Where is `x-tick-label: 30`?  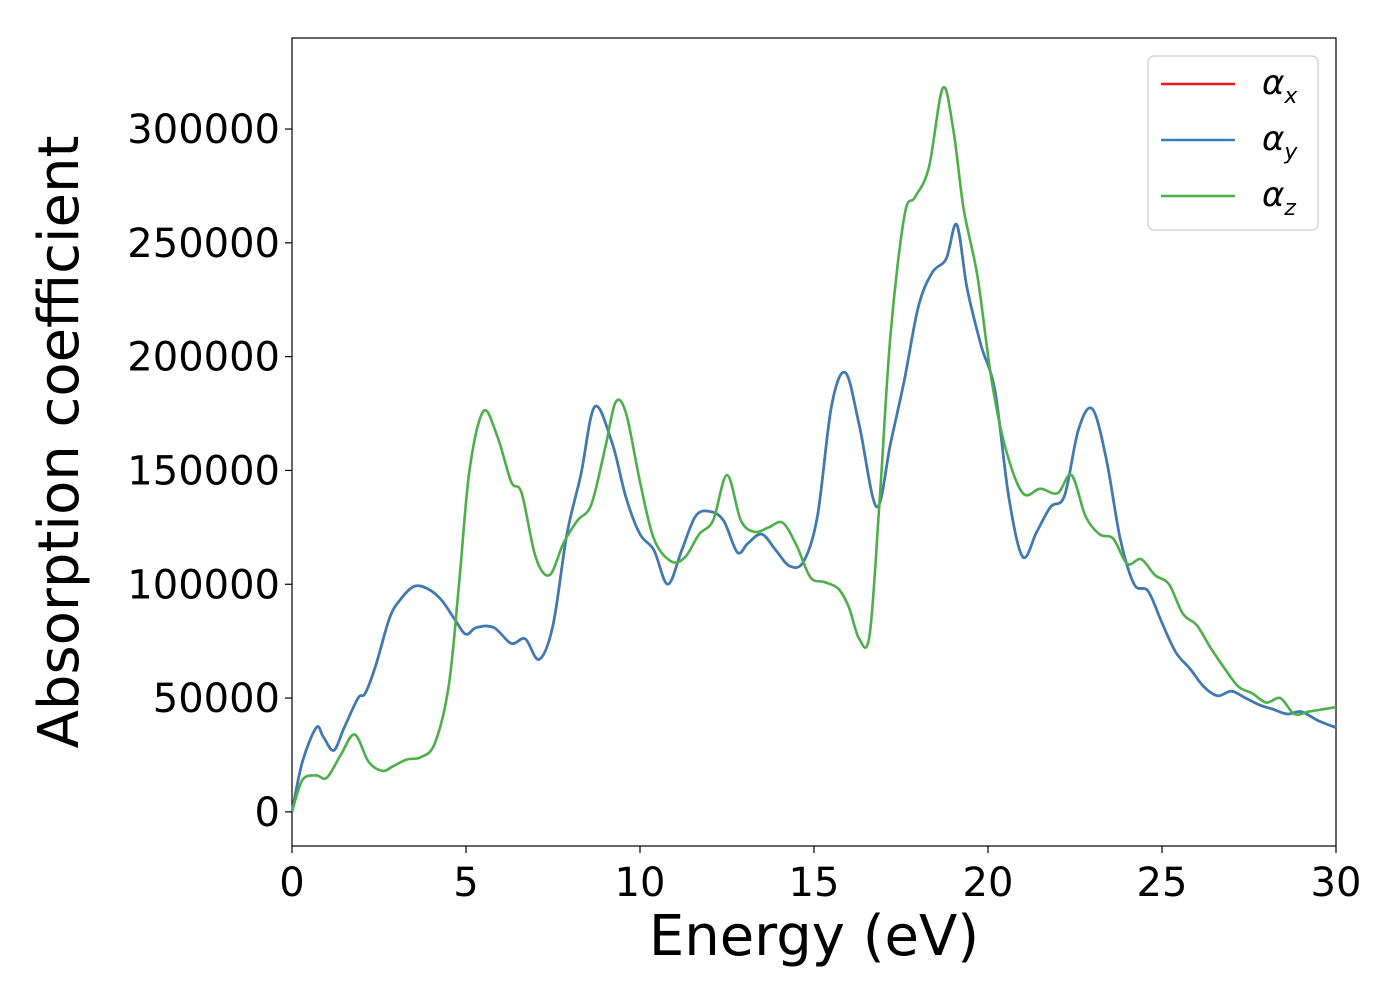 x-tick-label: 30 is located at coordinates (1336, 883).